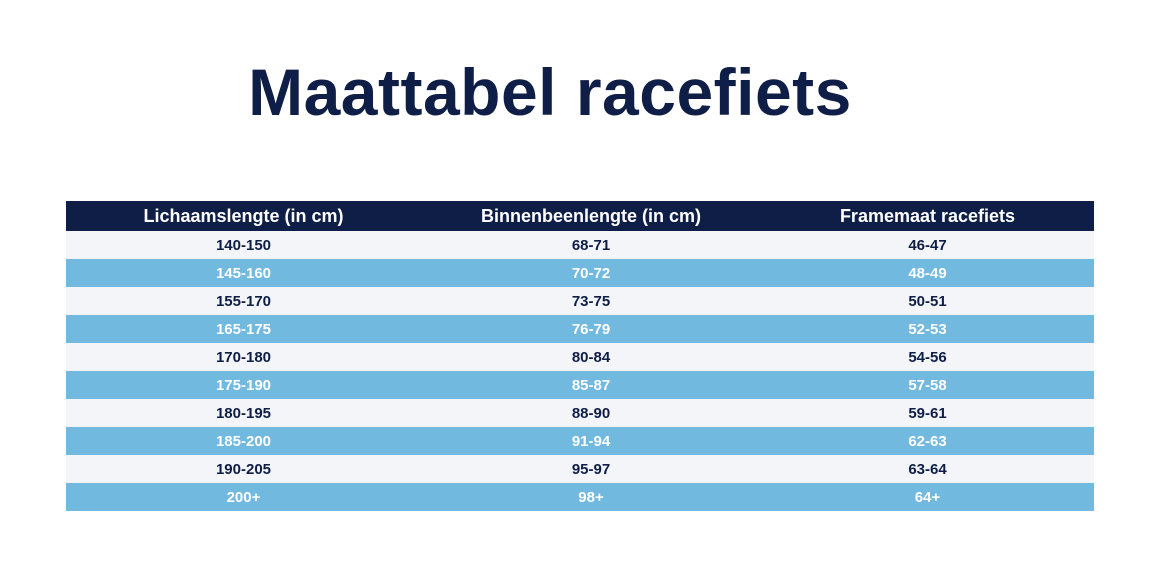  What do you see at coordinates (591, 469) in the screenshot?
I see `cell-inseam-length: 95-97` at bounding box center [591, 469].